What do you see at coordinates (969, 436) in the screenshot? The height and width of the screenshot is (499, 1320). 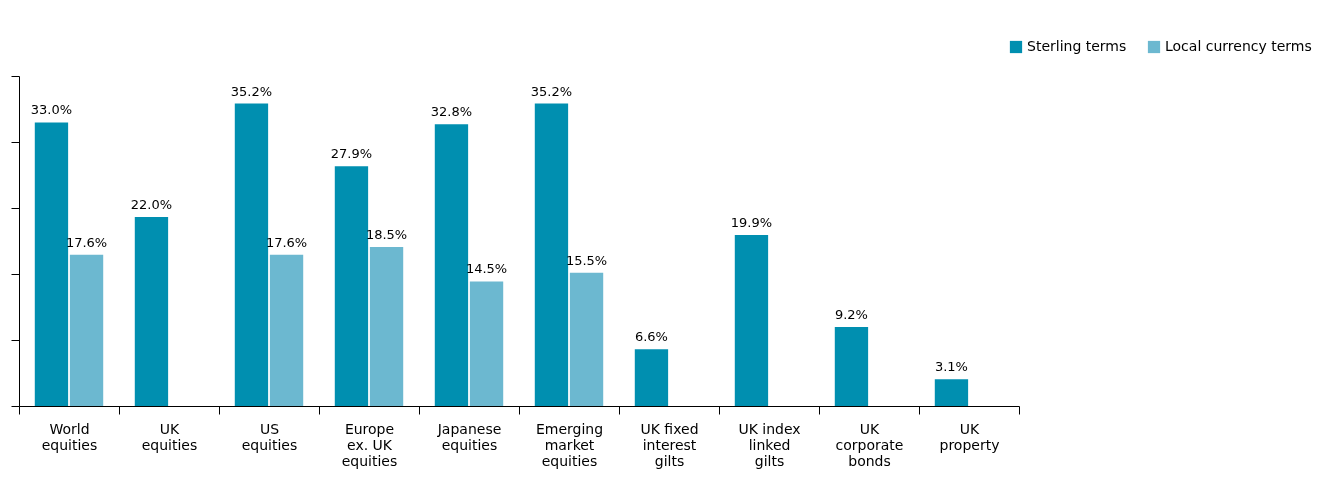 I see `x-tick-label: UK property` at bounding box center [969, 436].